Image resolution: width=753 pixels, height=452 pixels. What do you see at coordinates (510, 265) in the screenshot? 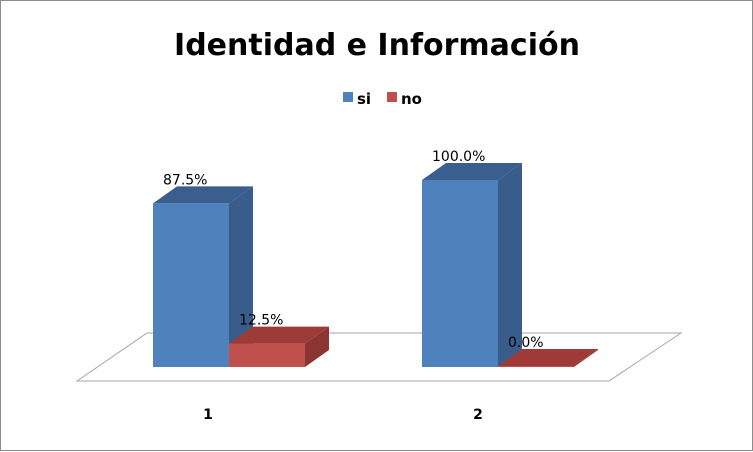
I see `bar-si-2-side` at bounding box center [510, 265].